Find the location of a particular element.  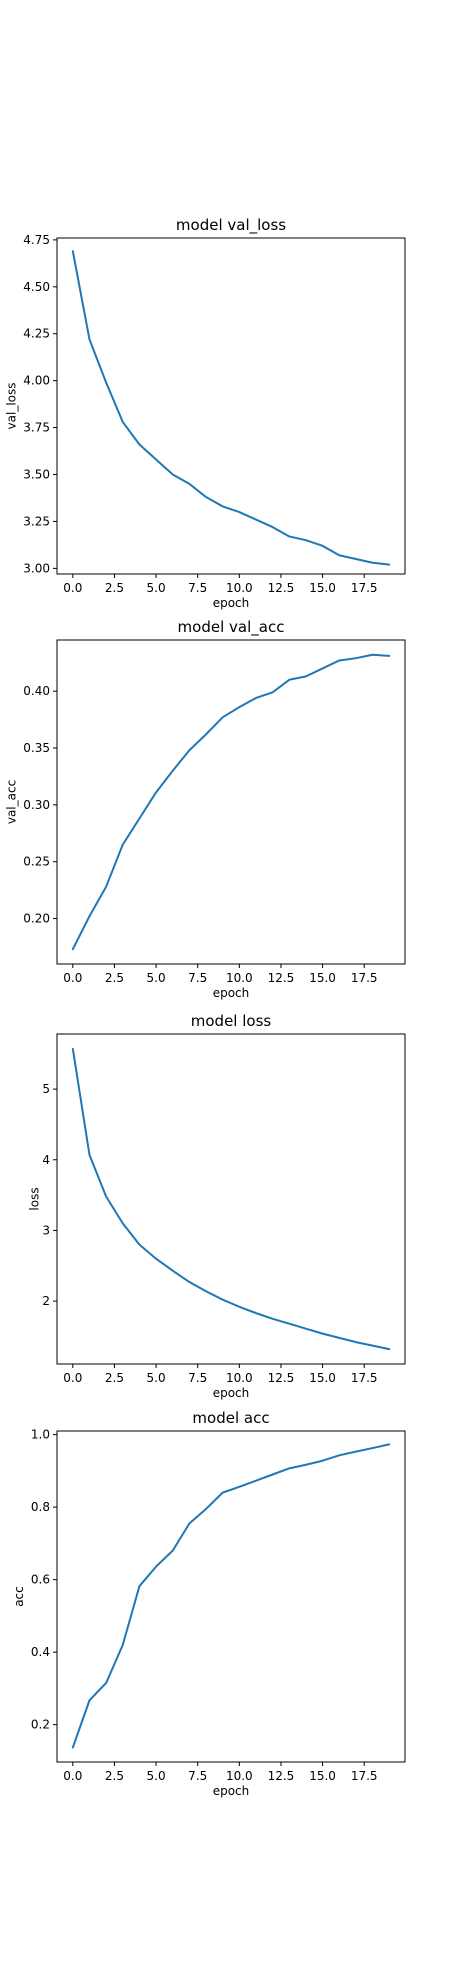

y-tick-label: 4.50 is located at coordinates (36, 287).